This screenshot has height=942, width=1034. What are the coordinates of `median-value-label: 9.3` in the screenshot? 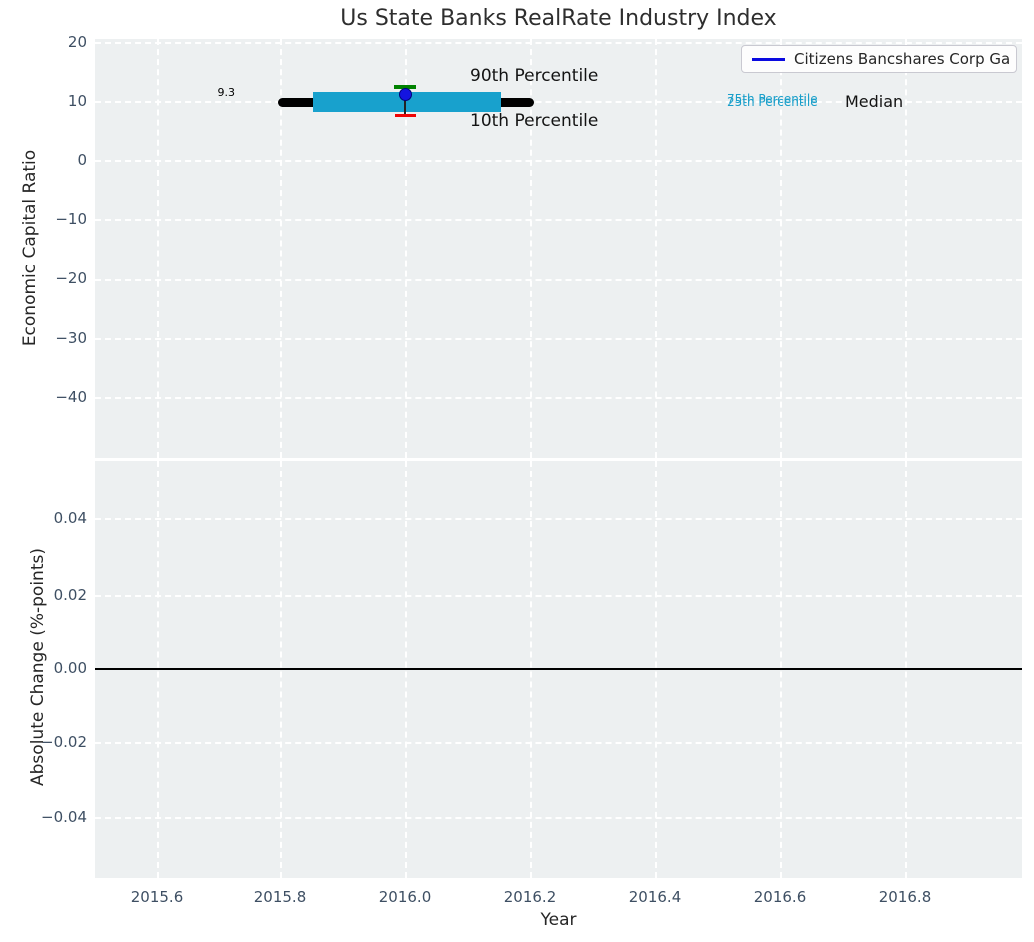 It's located at (226, 92).